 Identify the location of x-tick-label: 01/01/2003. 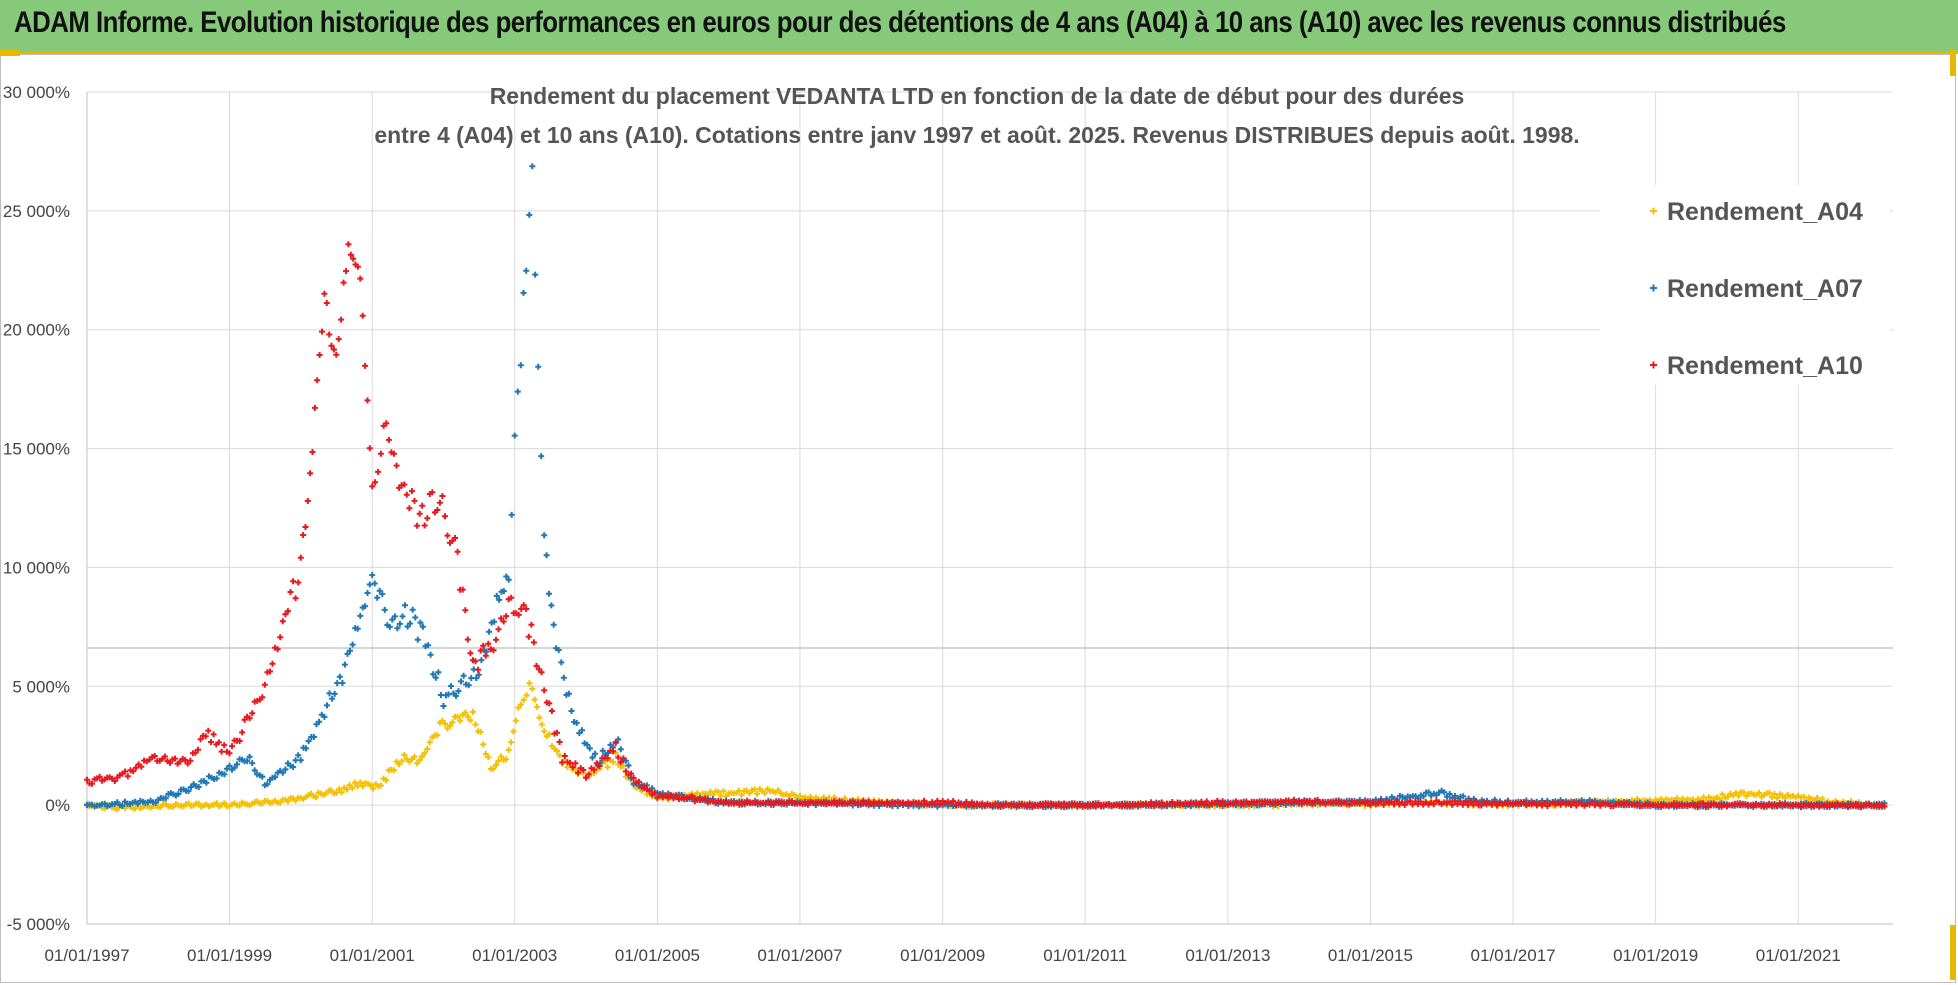
(514, 955).